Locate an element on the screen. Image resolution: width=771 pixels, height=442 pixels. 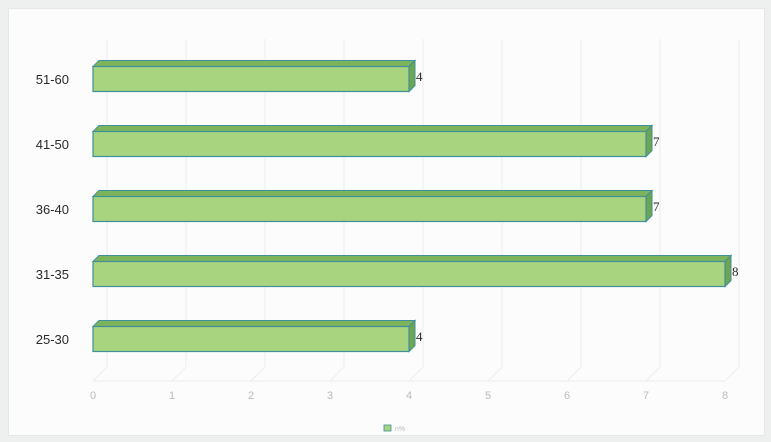
category-label: 51-60 is located at coordinates (52, 79).